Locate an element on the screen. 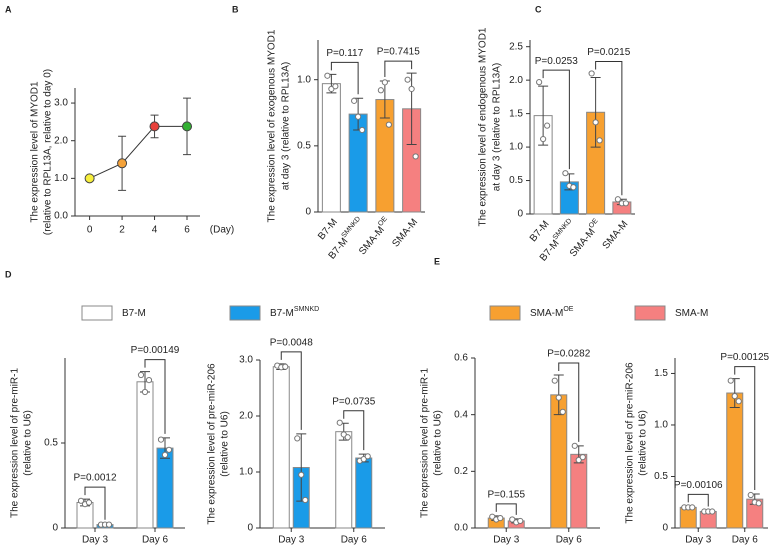 This screenshot has width=773, height=545. p-value: P=0.0012 is located at coordinates (95, 478).